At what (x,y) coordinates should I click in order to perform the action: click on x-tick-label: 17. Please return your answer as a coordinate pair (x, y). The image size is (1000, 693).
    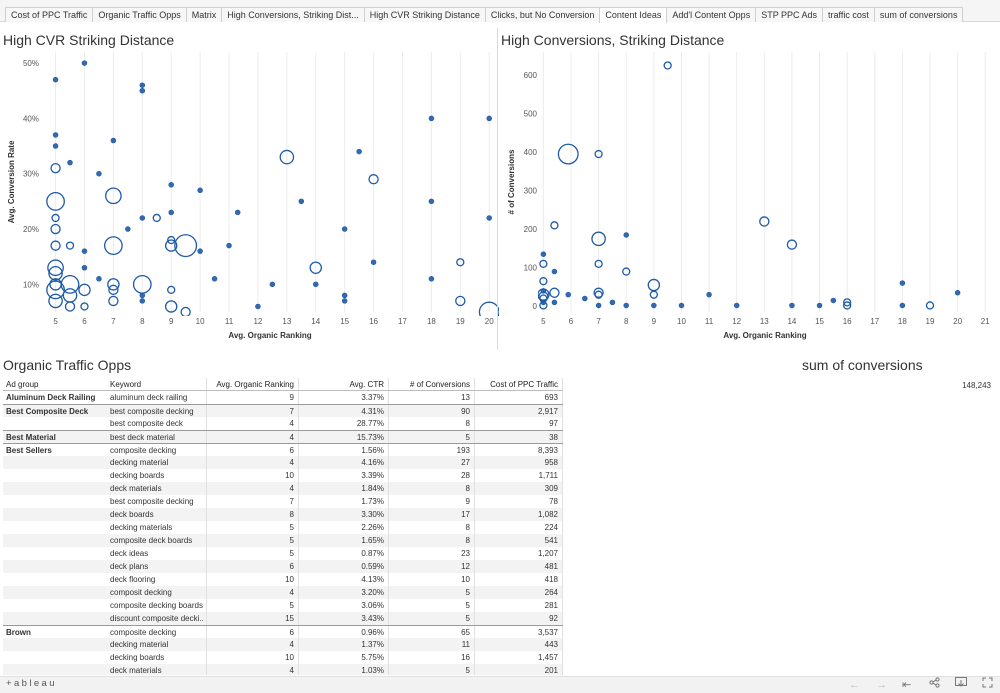
    Looking at the image, I should click on (402, 321).